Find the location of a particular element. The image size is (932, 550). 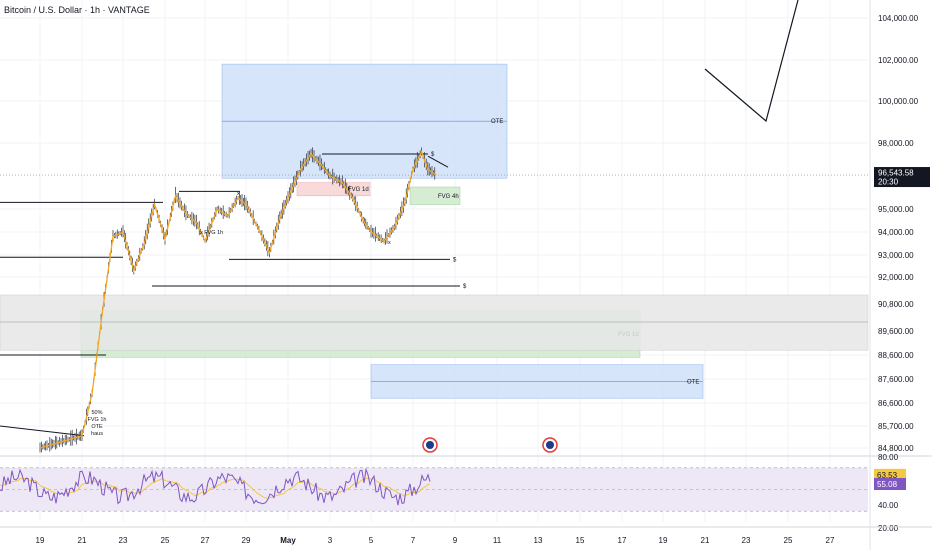

chart-title: Bitcoin / U.S. Dollar · 1h · VANTAGE is located at coordinates (77, 10).